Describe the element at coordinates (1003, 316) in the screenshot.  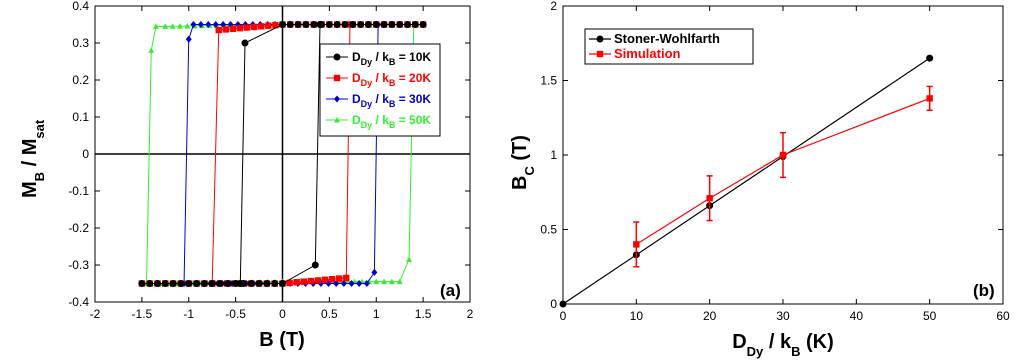
I see `x-tick-label: 60` at that location.